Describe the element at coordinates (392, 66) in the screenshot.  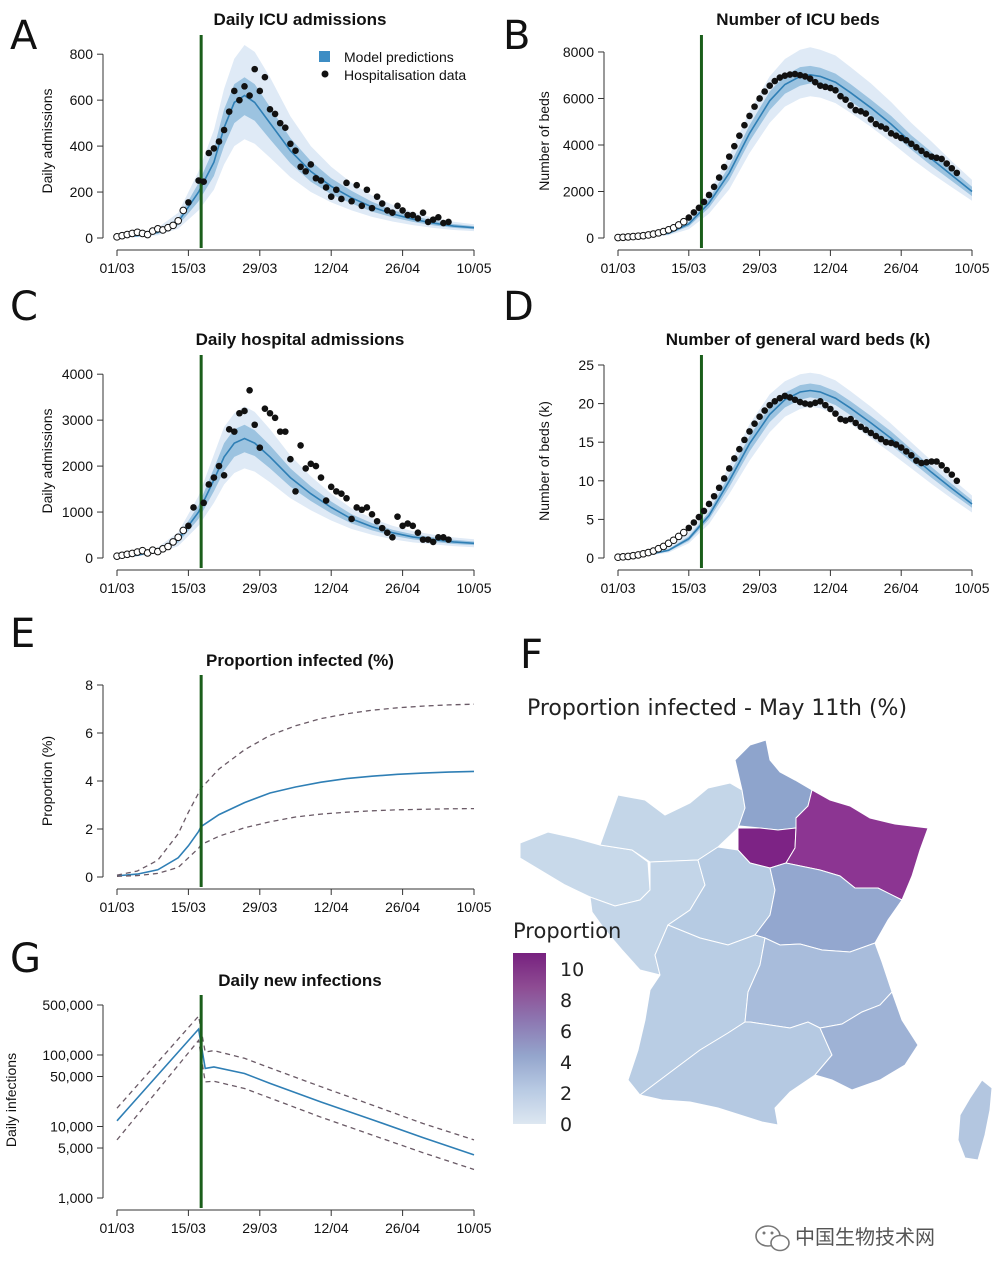
I see `legend: Model predictions Hospitalisation data` at that location.